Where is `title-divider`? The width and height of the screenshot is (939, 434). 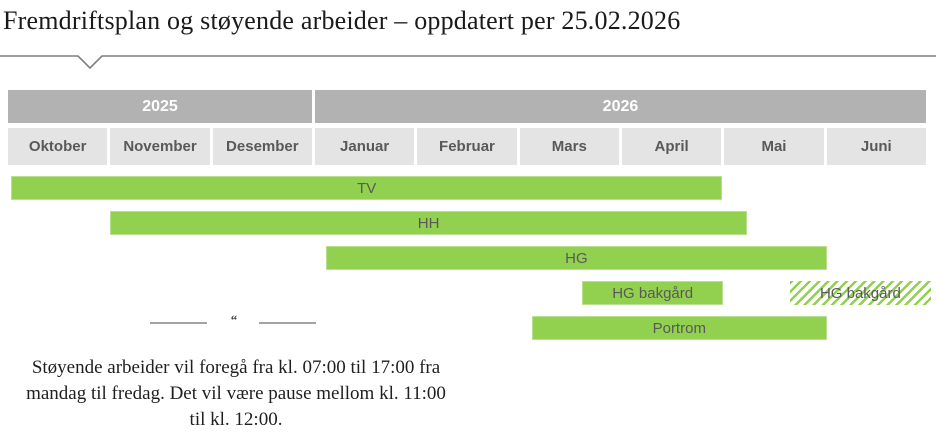
title-divider is located at coordinates (468, 62).